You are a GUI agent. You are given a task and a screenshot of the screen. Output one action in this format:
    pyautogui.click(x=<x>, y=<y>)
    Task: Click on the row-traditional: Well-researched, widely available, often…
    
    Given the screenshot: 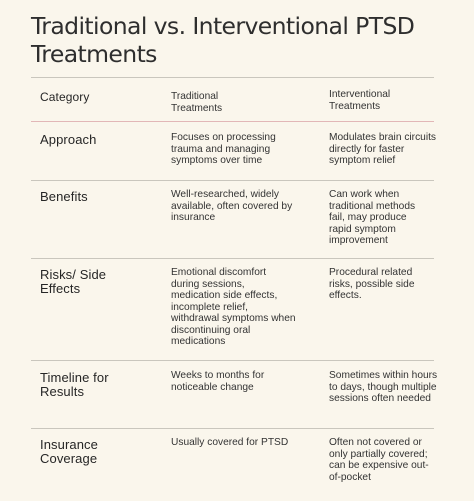 What is the action you would take?
    pyautogui.click(x=232, y=206)
    